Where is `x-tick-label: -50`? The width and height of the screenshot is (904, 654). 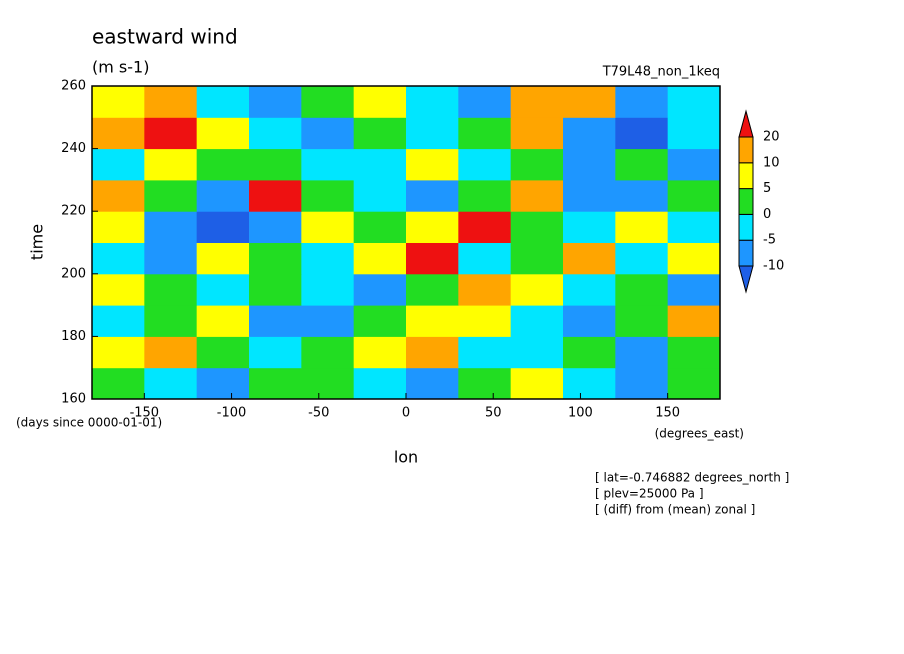 x-tick-label: -50 is located at coordinates (318, 413).